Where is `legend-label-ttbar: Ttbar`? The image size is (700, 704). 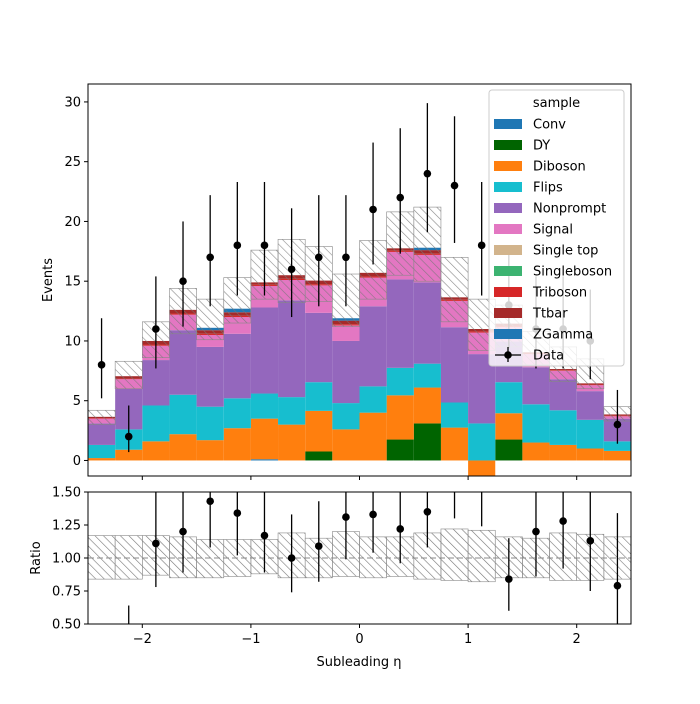 legend-label-ttbar: Ttbar is located at coordinates (550, 314).